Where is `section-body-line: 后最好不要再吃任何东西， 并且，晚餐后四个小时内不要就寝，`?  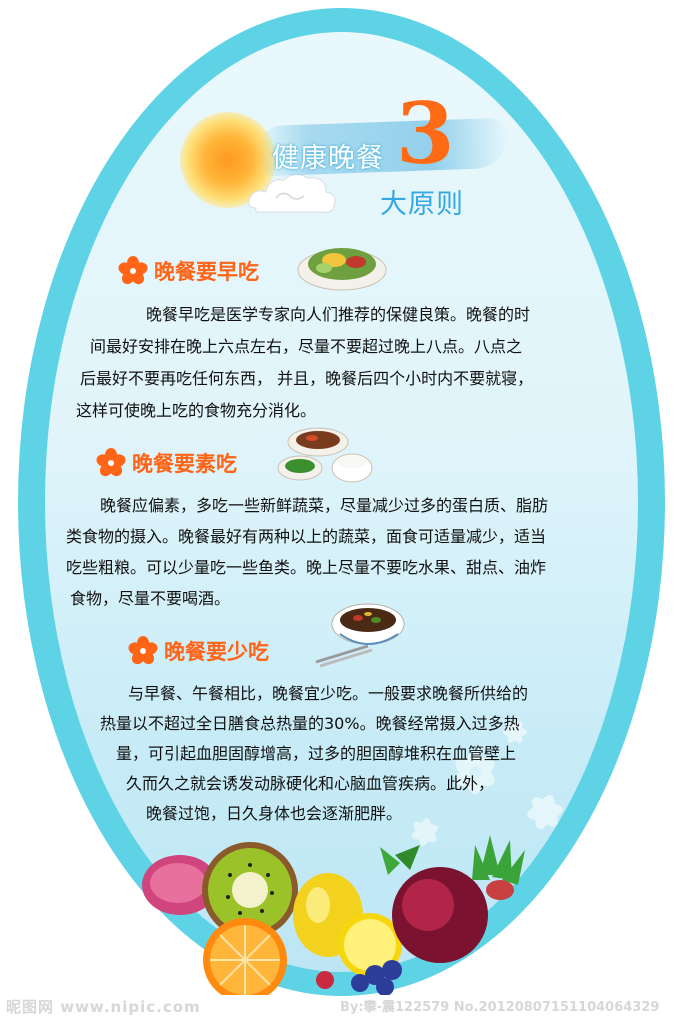
section-body-line: 后最好不要再吃任何东西， 并且，晚餐后四个小时内不要就寝， is located at coordinates (307, 378).